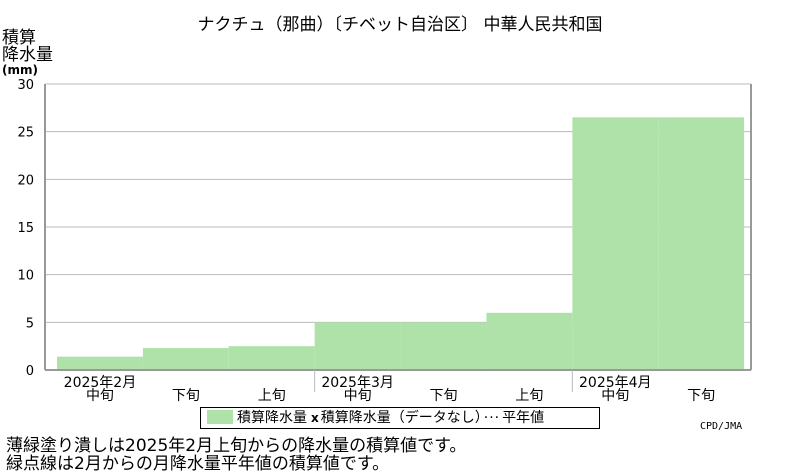 The image size is (800, 474). Describe the element at coordinates (25, 276) in the screenshot. I see `y-tick-label: 10` at that location.